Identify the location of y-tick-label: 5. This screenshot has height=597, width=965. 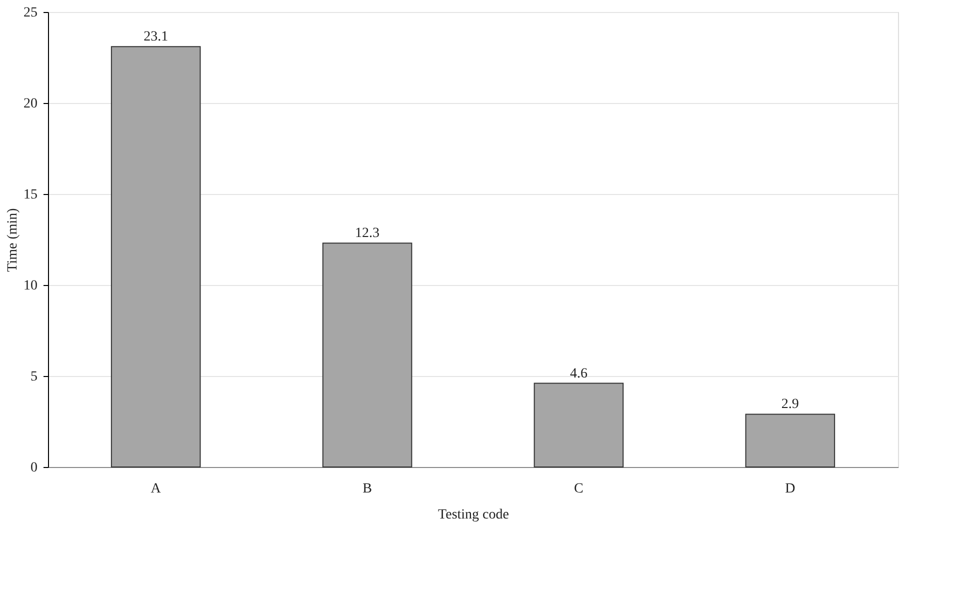
(34, 377).